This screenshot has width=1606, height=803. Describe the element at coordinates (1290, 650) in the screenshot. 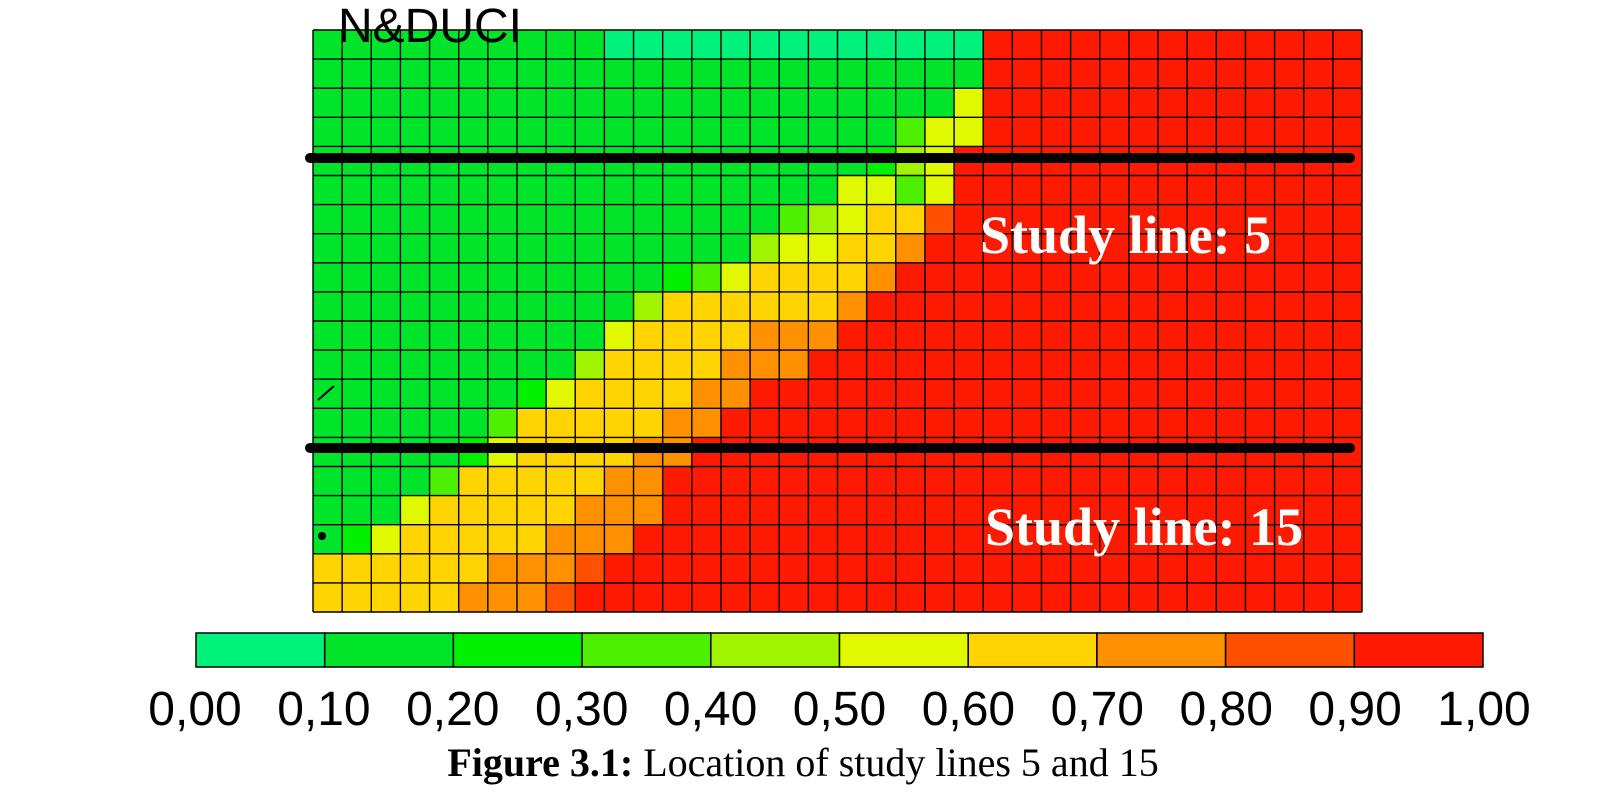

I see `colorbar-bin` at that location.